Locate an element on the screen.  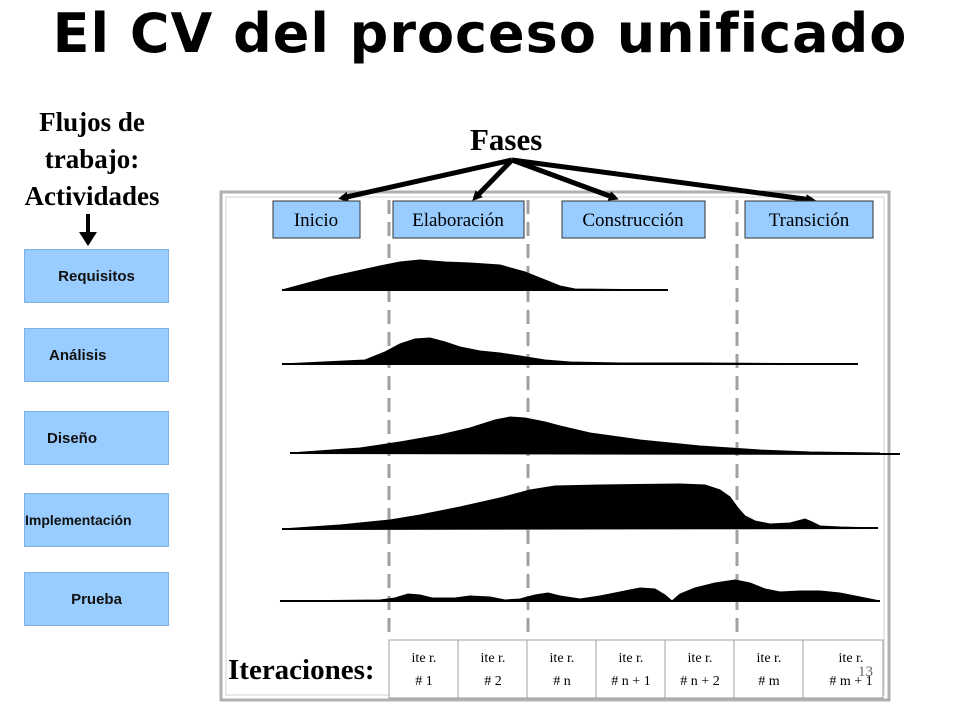
effort-curve-diseno is located at coordinates (585, 435).